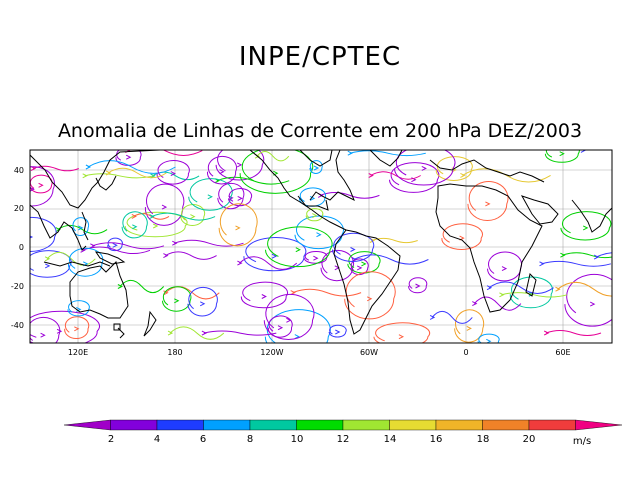  What do you see at coordinates (320, 57) in the screenshot?
I see `page-title: INPE/CPTEC` at bounding box center [320, 57].